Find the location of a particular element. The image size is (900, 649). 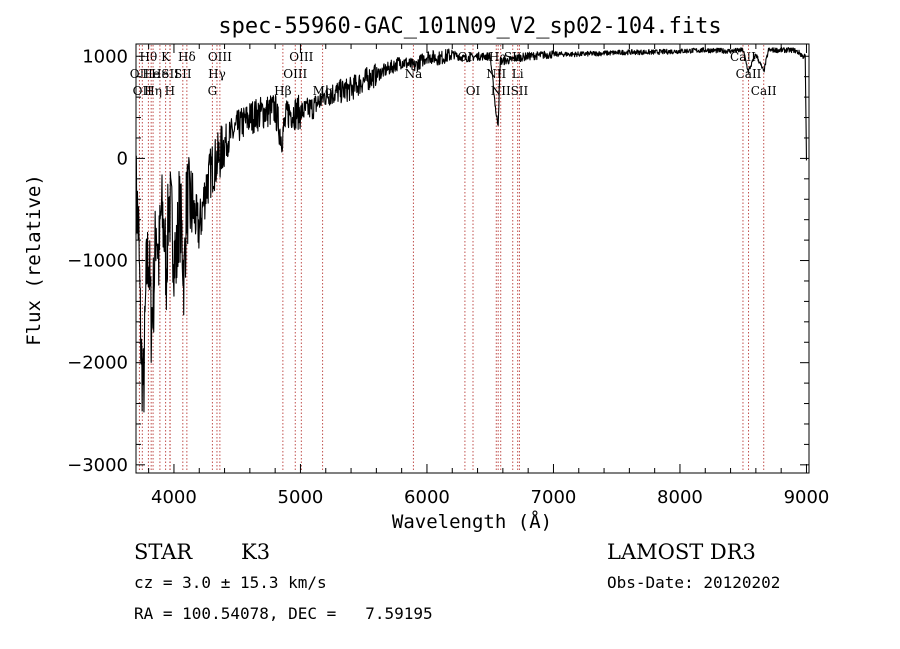

x-tick-label-8000: 8000 is located at coordinates (680, 497).